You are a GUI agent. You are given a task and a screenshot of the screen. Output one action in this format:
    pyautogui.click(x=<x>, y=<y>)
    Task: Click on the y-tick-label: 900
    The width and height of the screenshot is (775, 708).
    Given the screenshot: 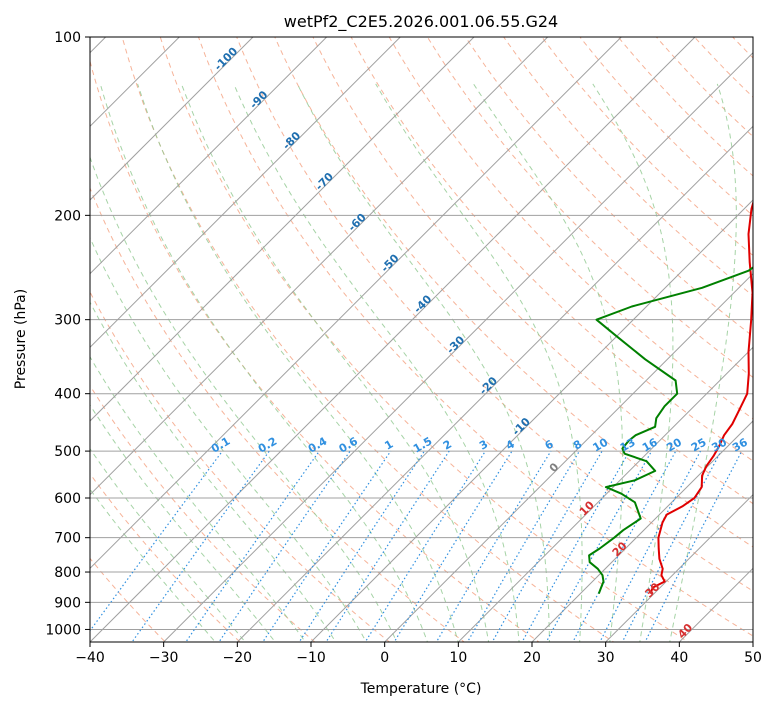 What is the action you would take?
    pyautogui.click(x=67, y=603)
    